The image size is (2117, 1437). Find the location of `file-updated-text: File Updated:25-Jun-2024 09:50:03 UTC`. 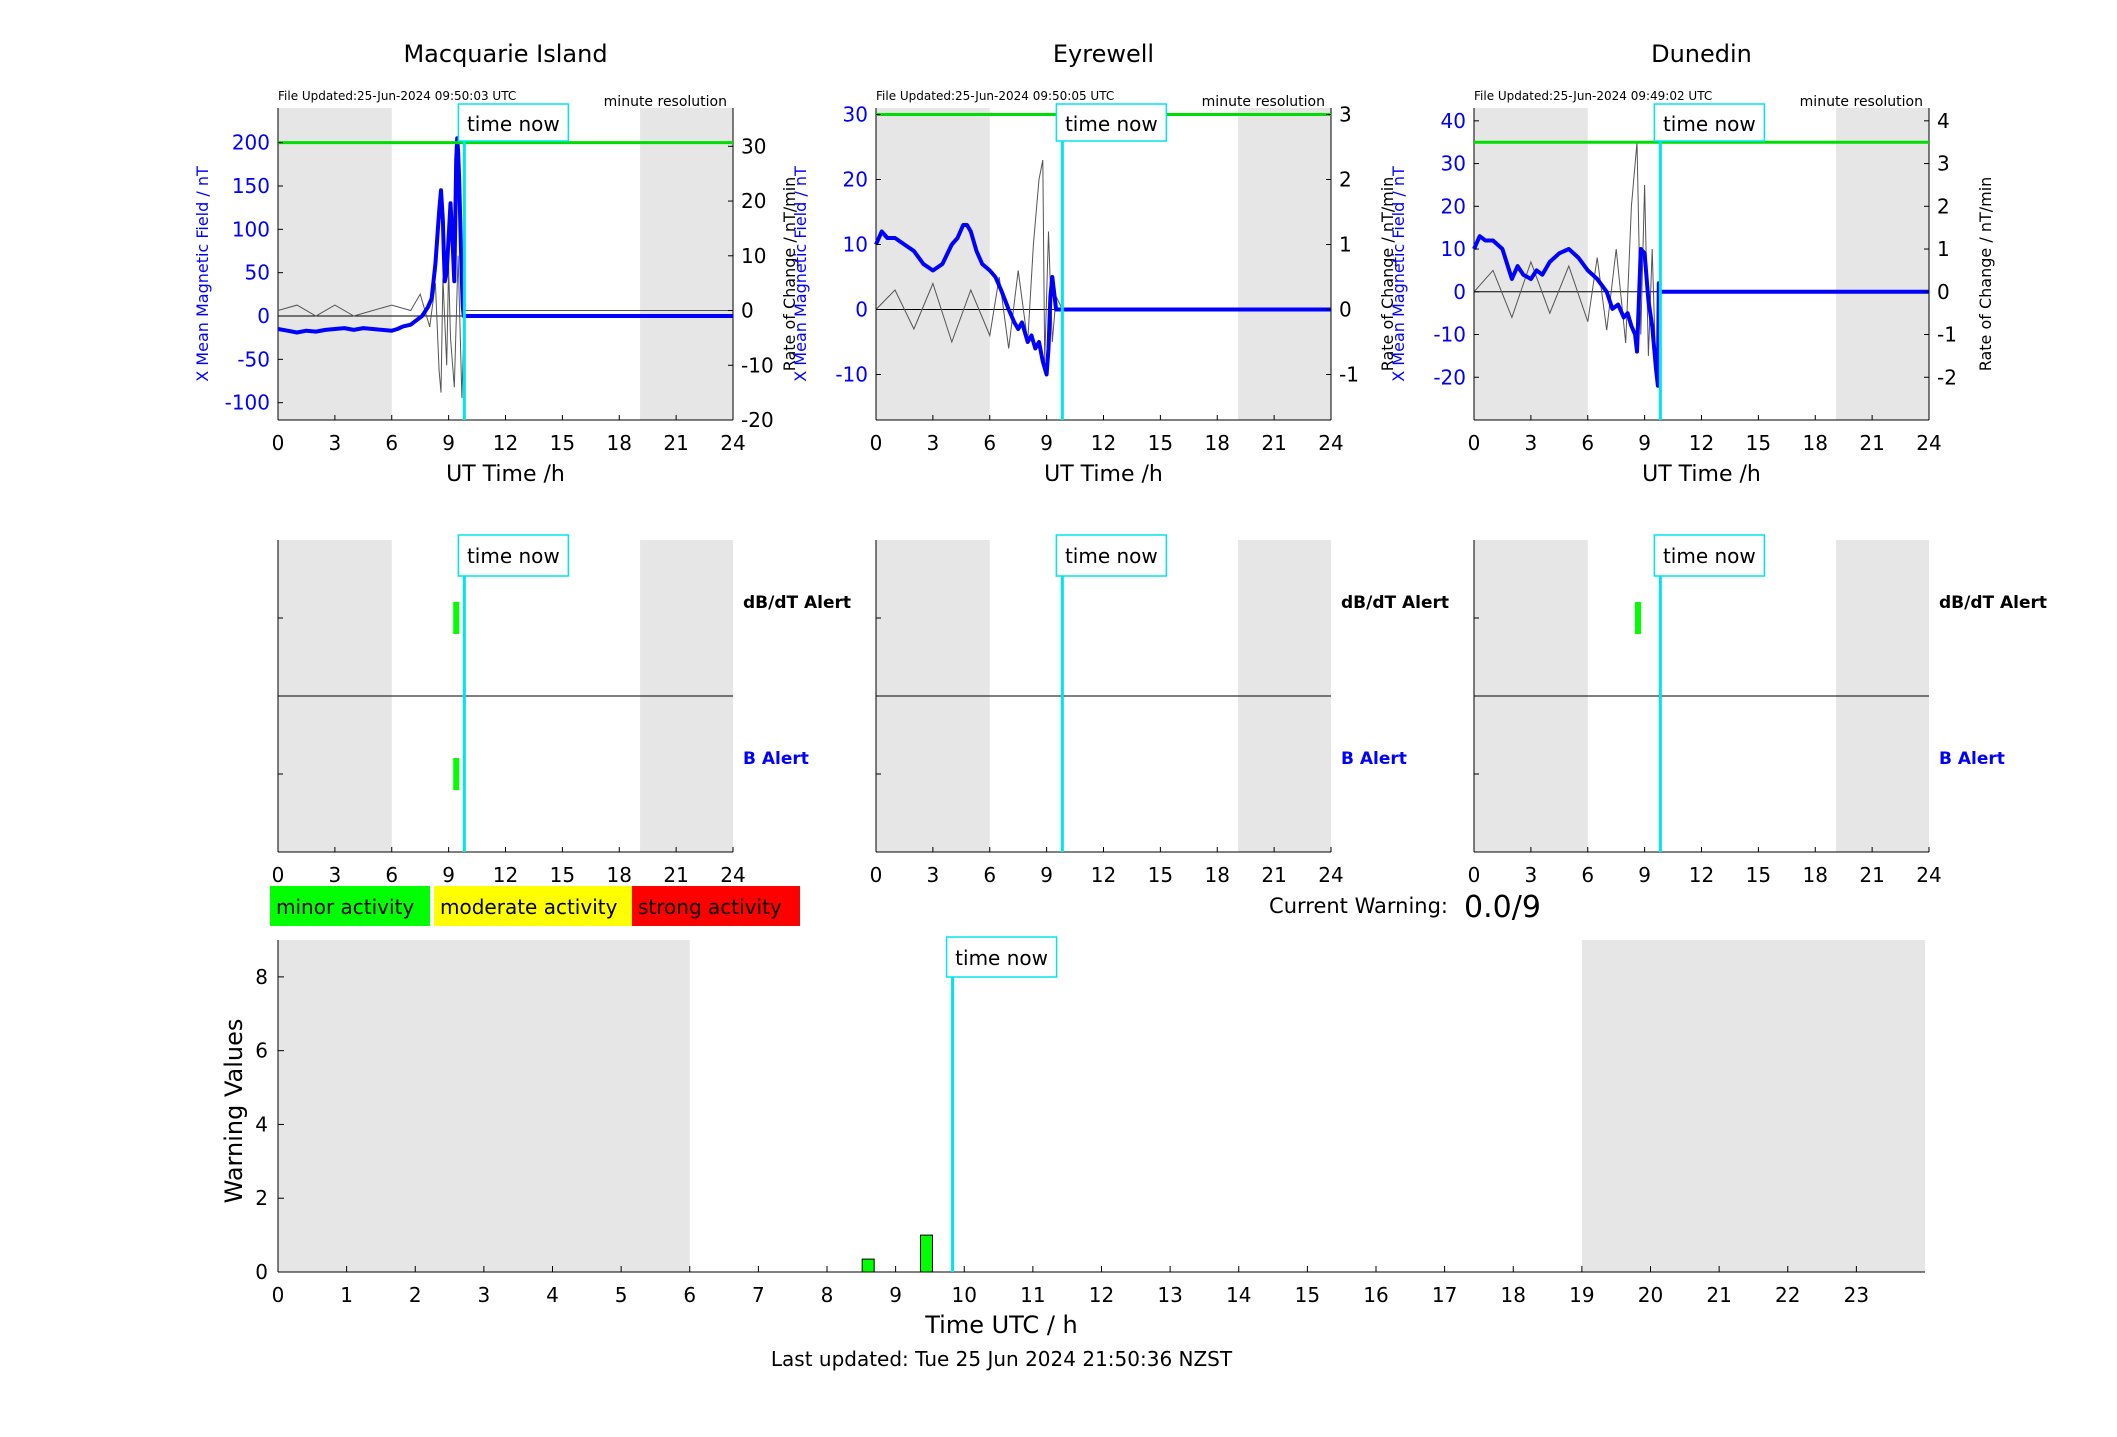

file-updated-text: File Updated:25-Jun-2024 09:50:03 UTC is located at coordinates (397, 96).